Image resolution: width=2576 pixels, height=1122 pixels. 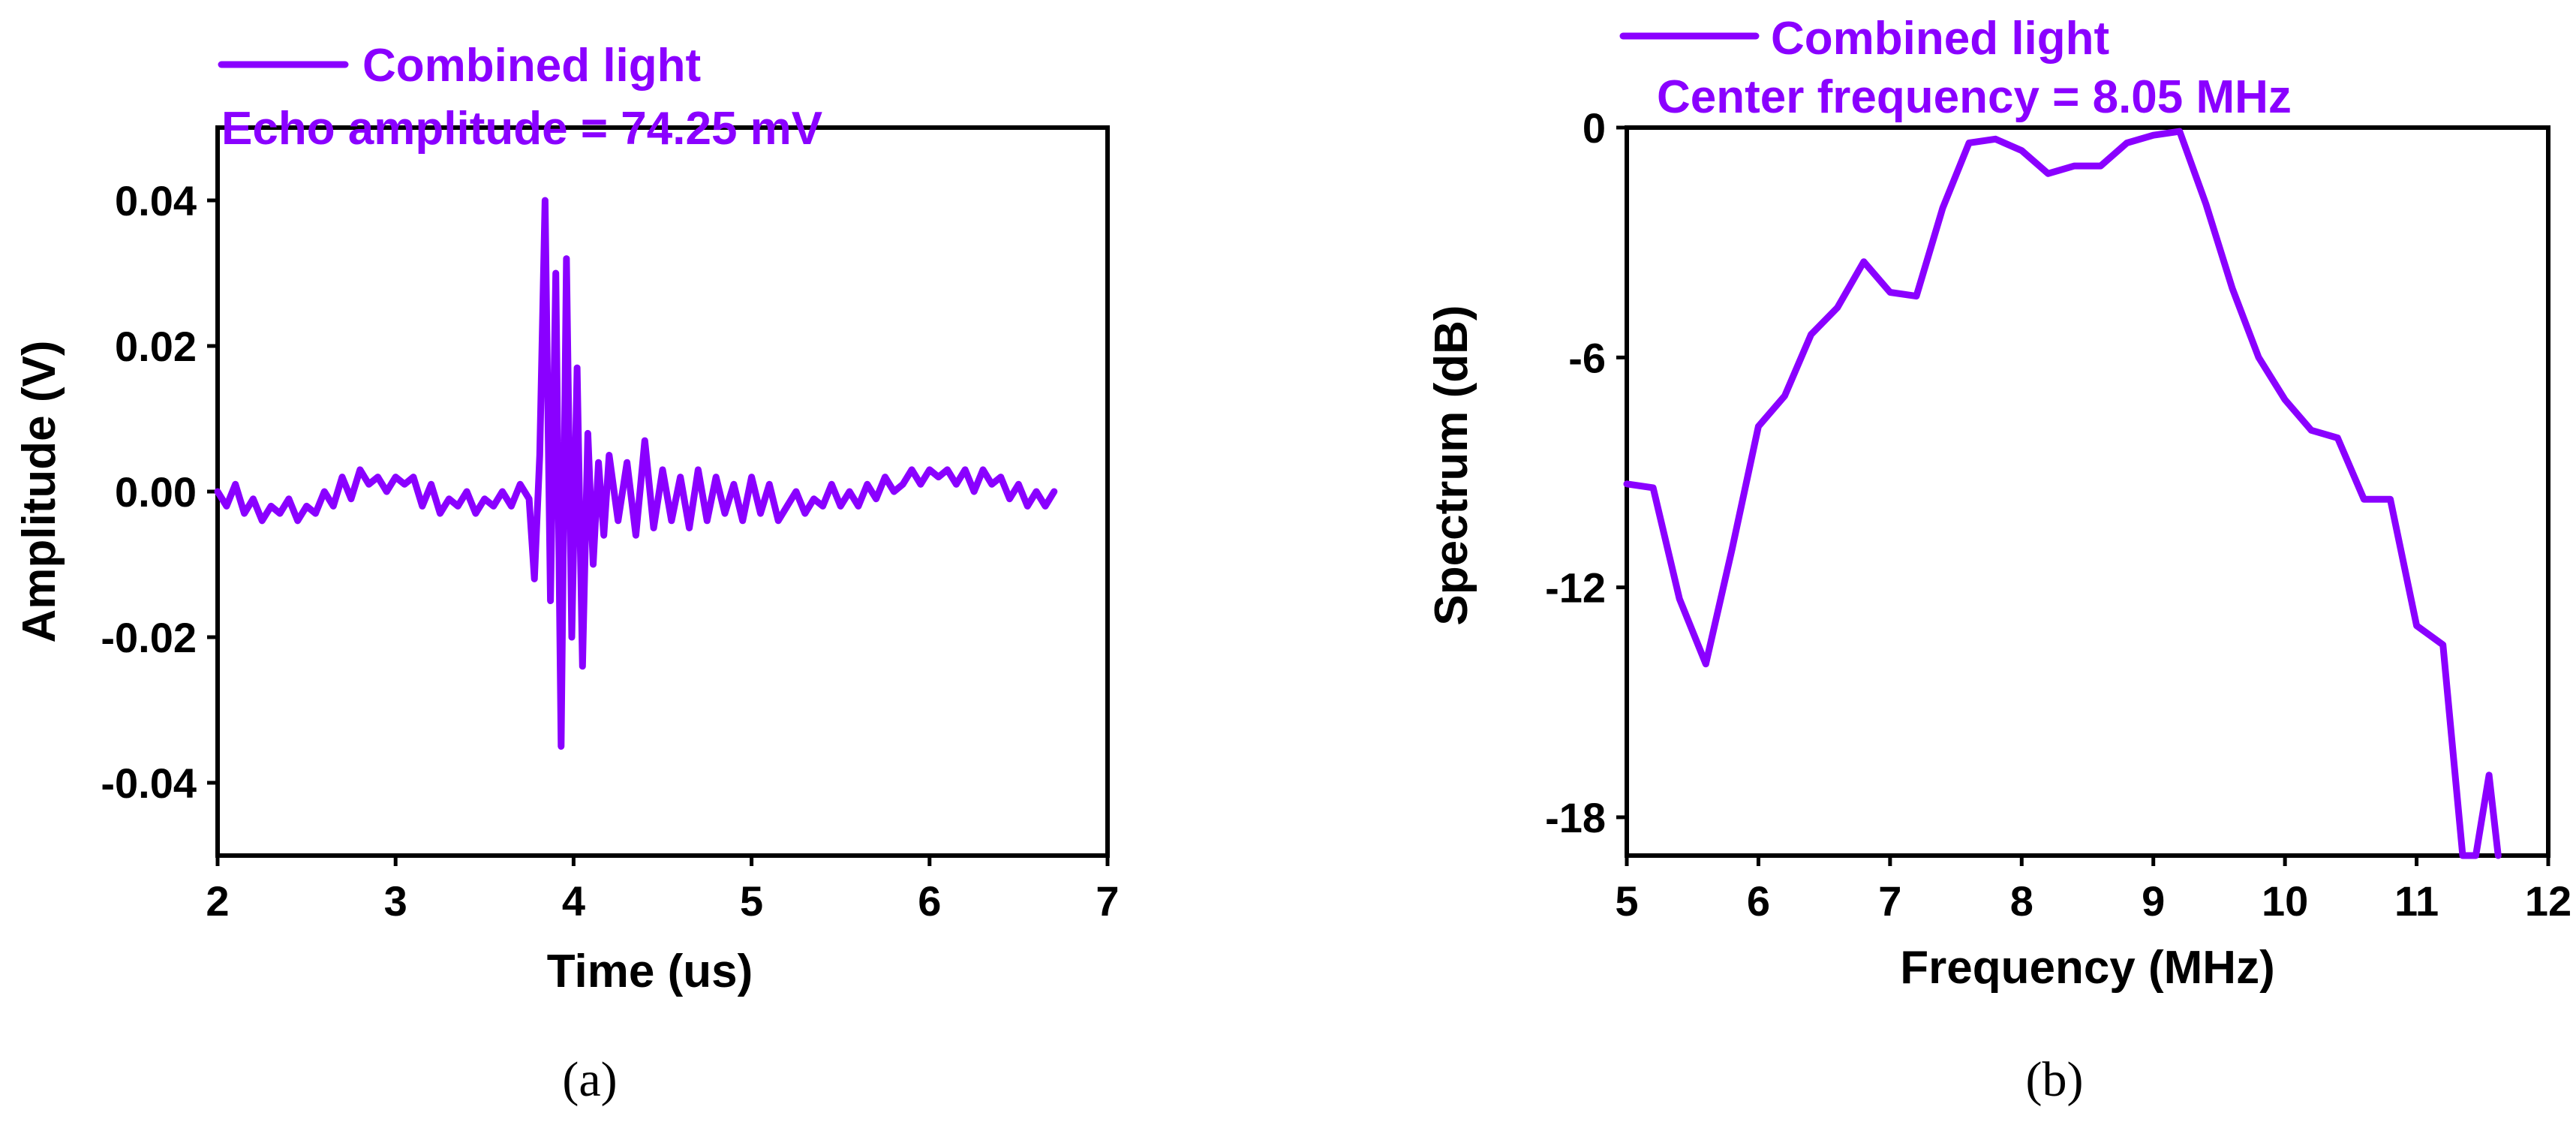 What do you see at coordinates (531, 66) in the screenshot?
I see `legend-label-a: Combined light` at bounding box center [531, 66].